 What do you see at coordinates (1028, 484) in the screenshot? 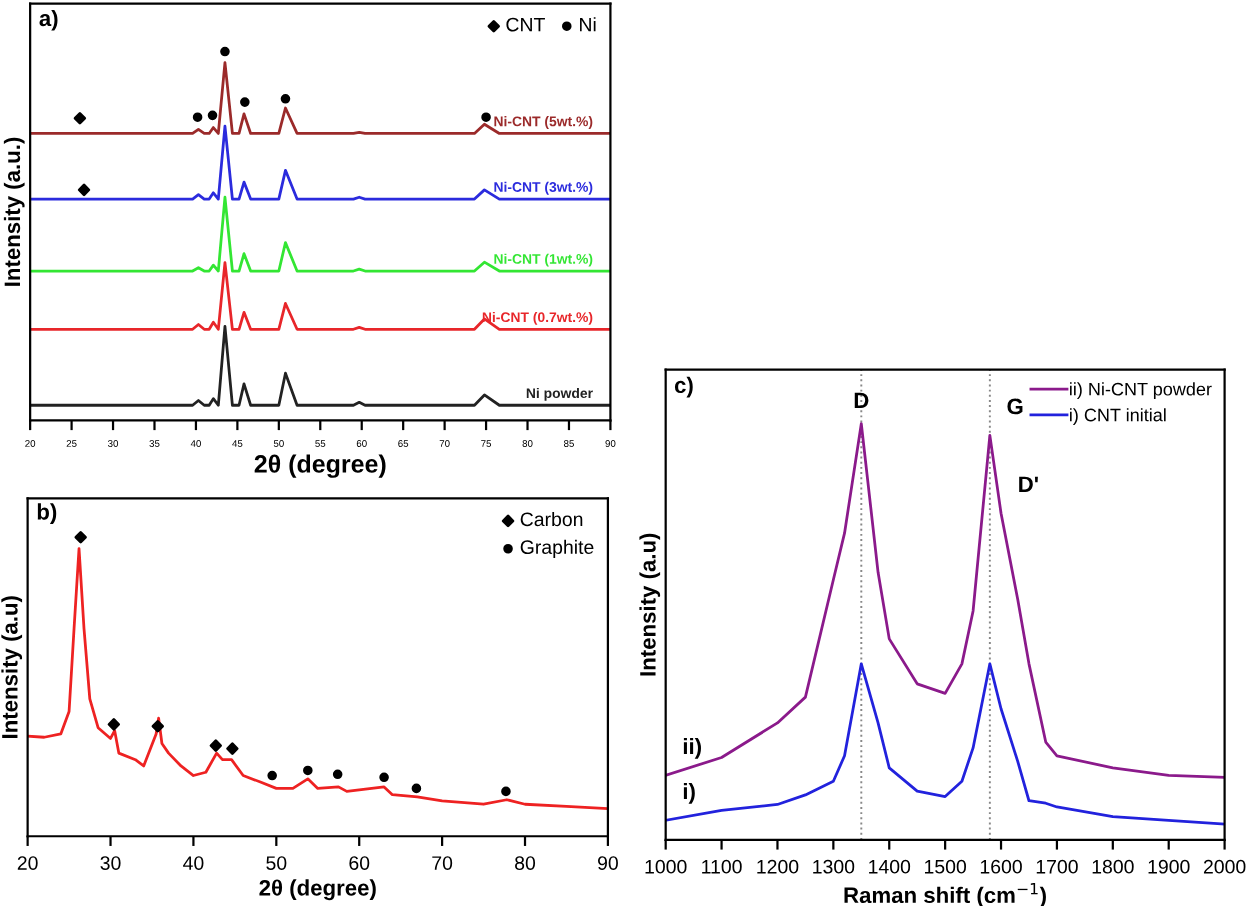
I see `annotation: D'` at bounding box center [1028, 484].